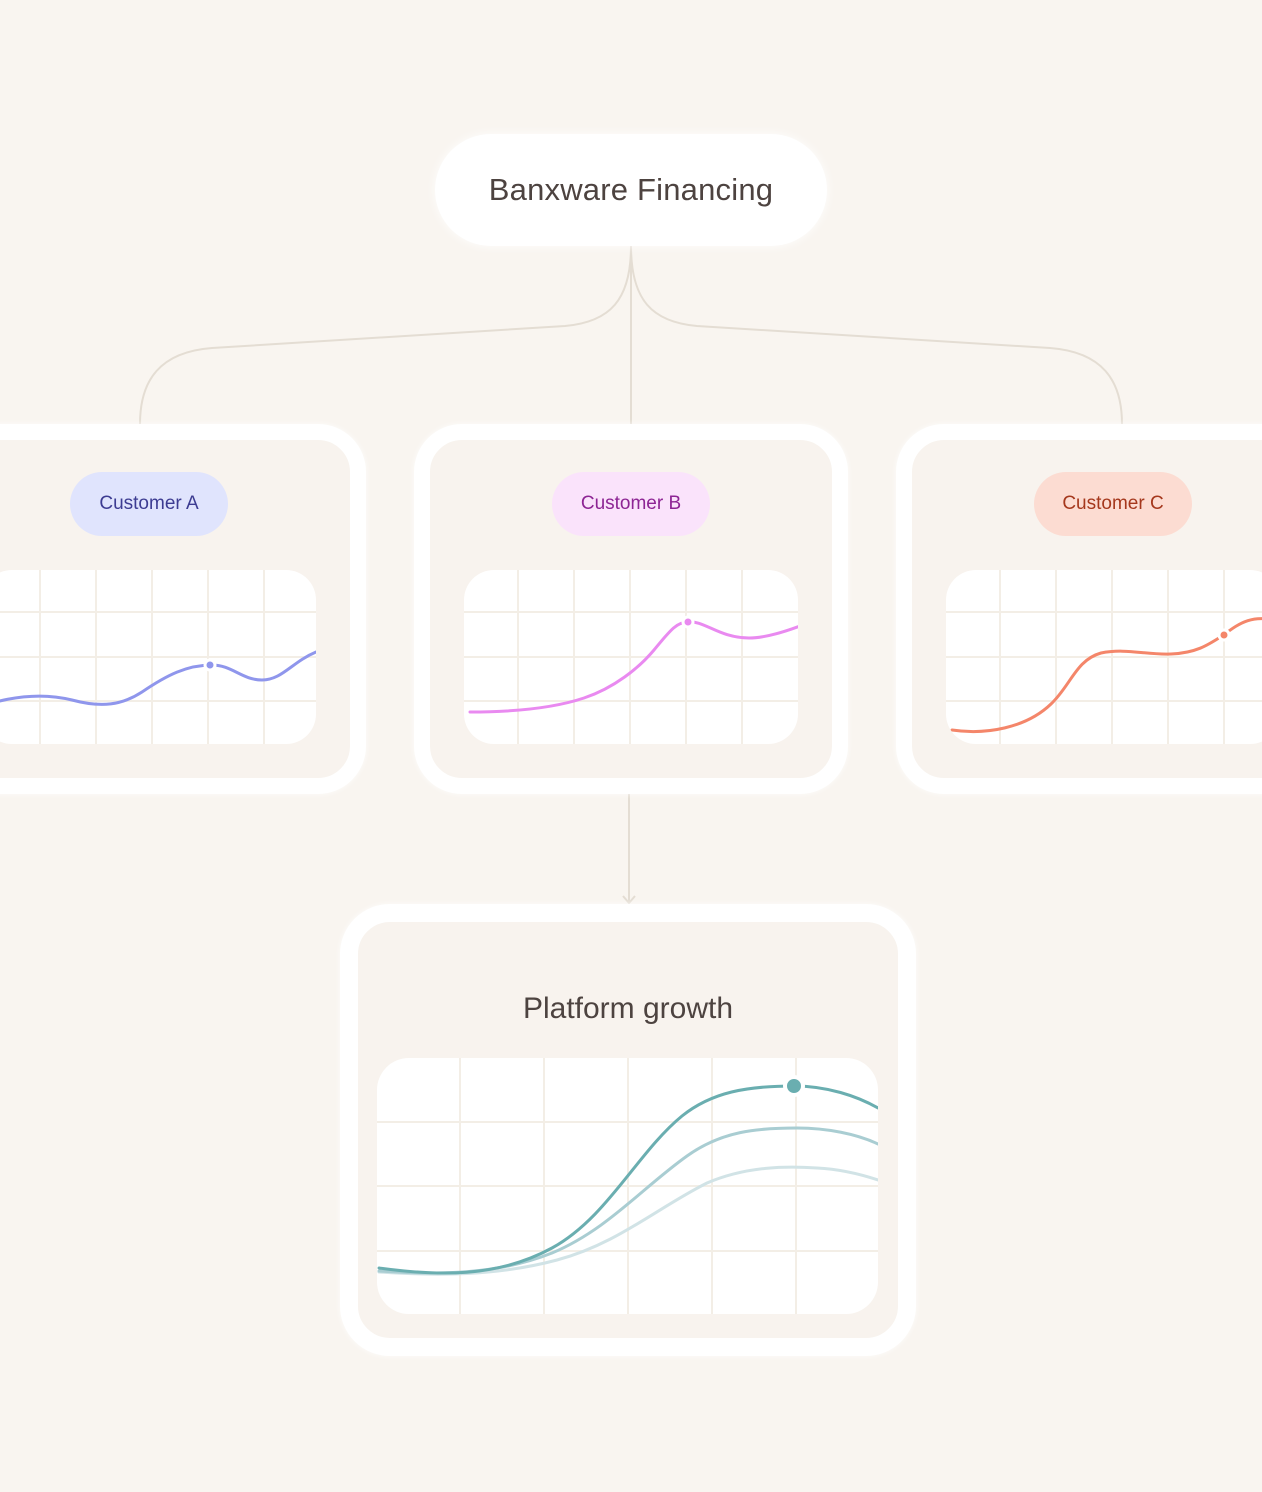 The image size is (1262, 1492). Describe the element at coordinates (628, 1008) in the screenshot. I see `platform-growth-title: Platform growth` at that location.